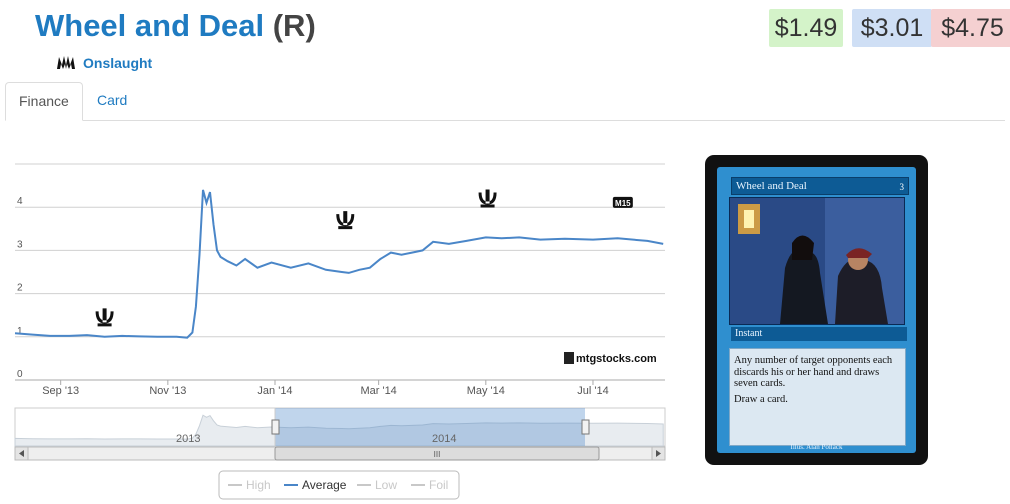 Image resolution: width=1010 pixels, height=504 pixels. Describe the element at coordinates (892, 28) in the screenshot. I see `average-price-badge: $3.01` at that location.